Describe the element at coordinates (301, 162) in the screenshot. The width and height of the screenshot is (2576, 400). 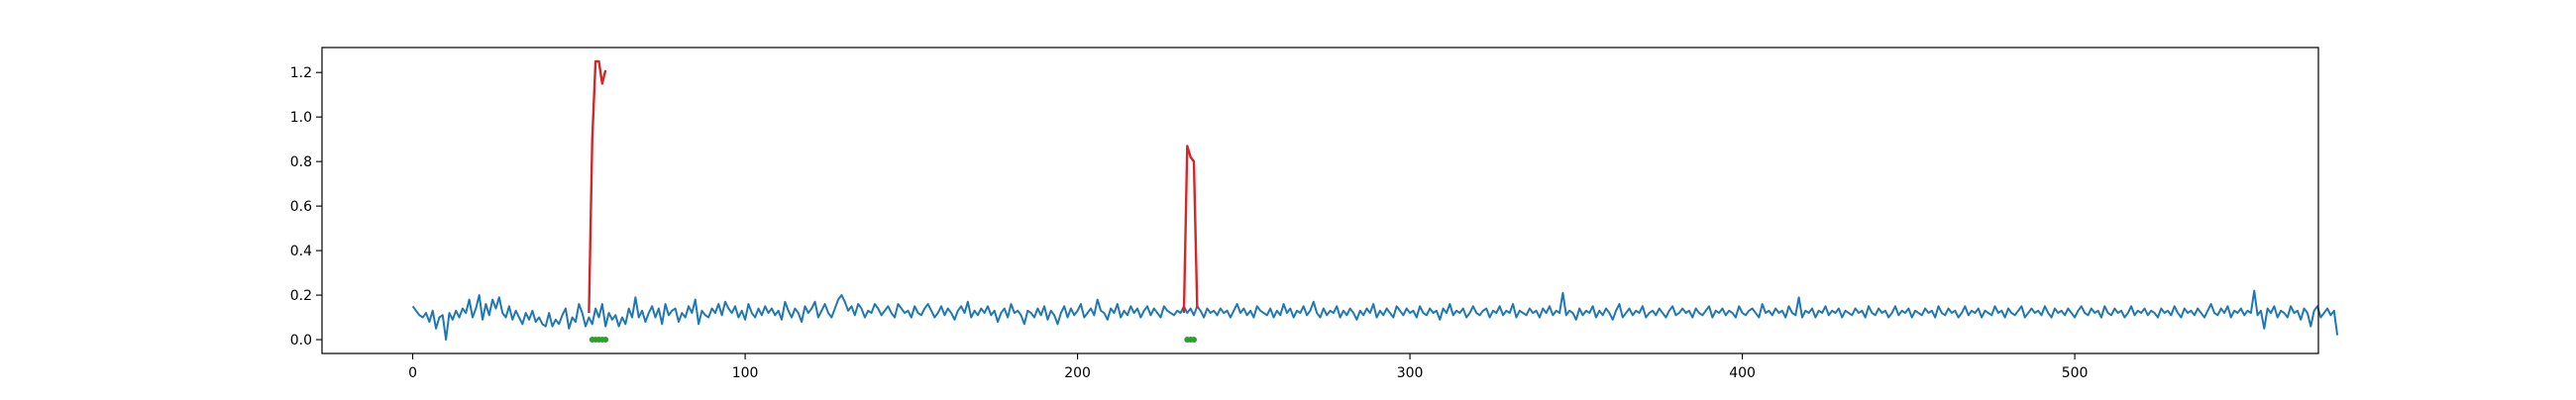
I see `y-tick-label: 0.8` at that location.